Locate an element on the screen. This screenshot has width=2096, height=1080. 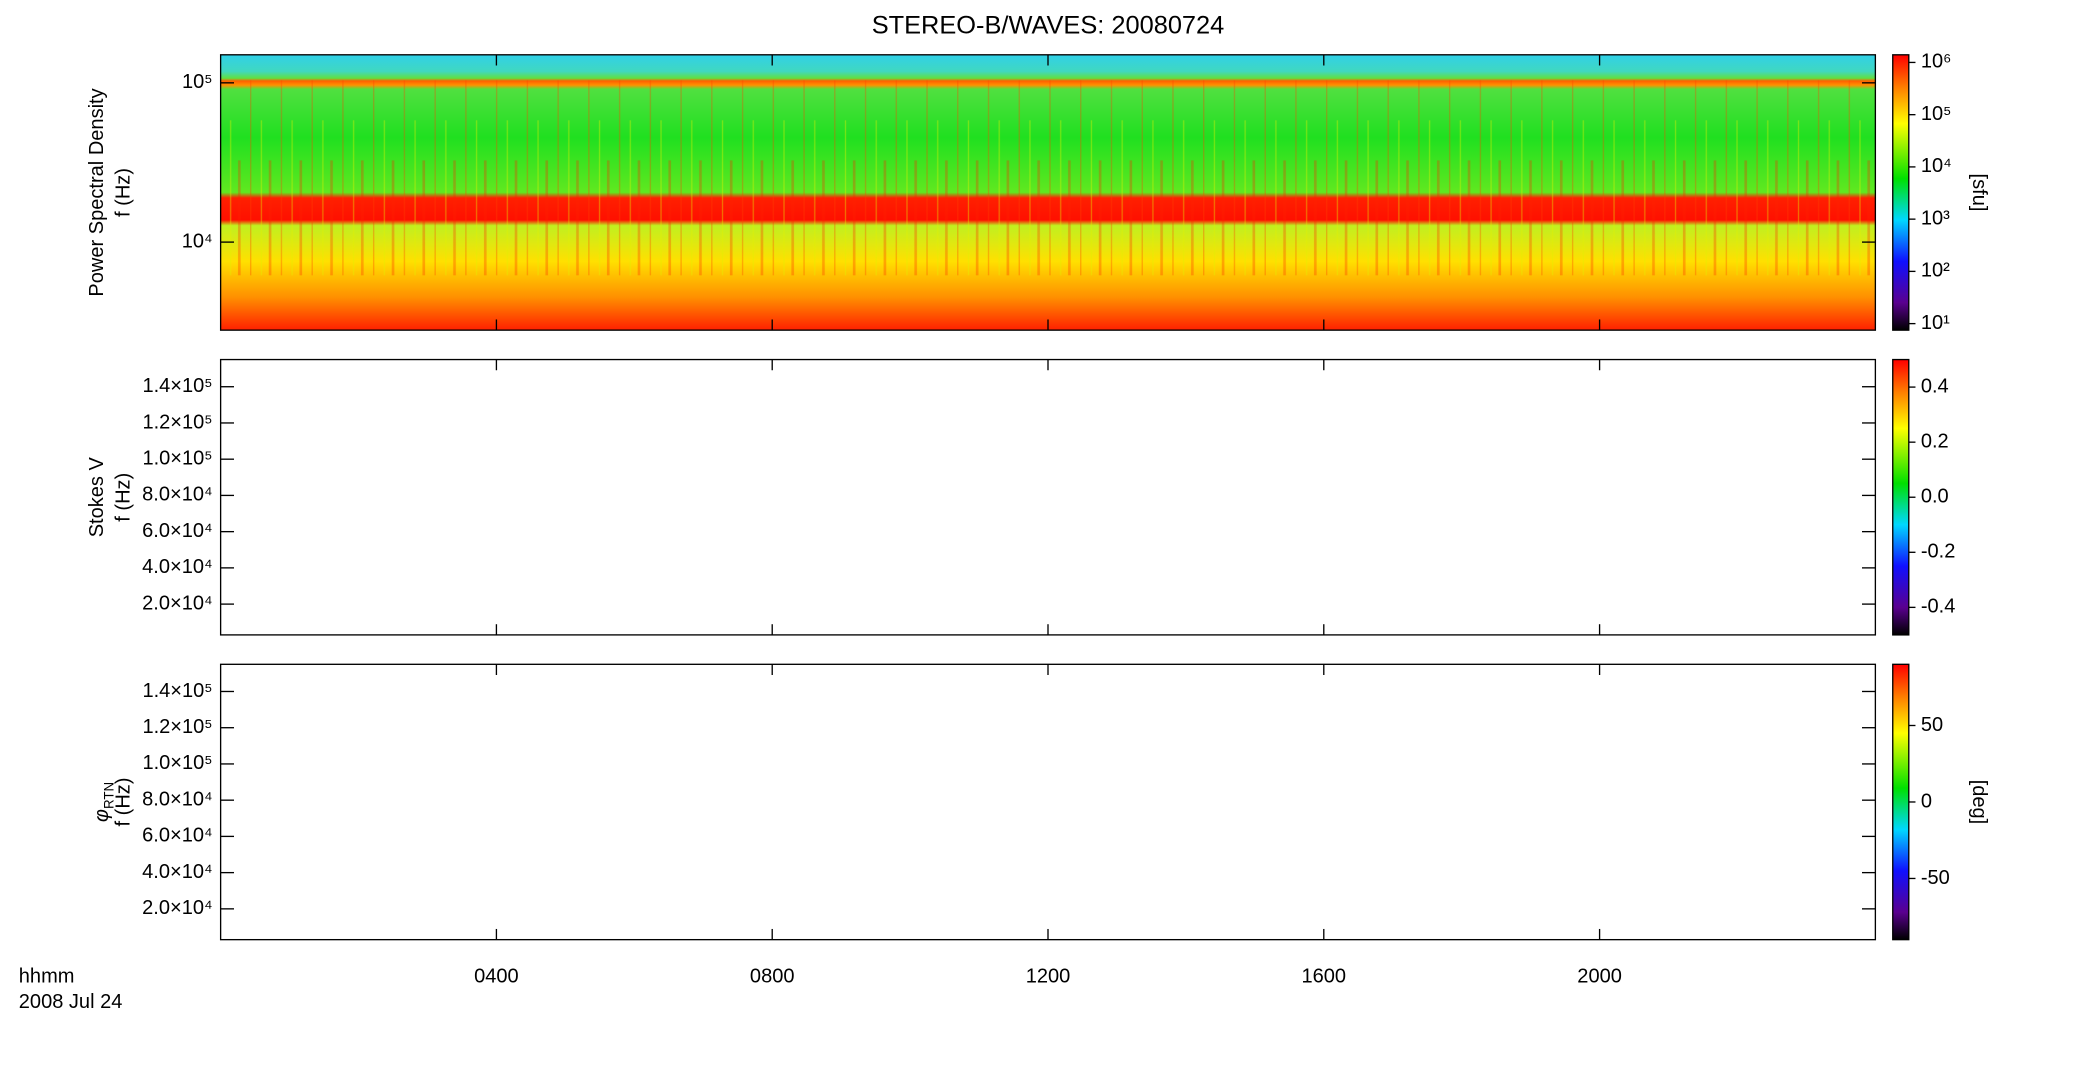
colorbar-tick-label: -50 is located at coordinates (1935, 878).